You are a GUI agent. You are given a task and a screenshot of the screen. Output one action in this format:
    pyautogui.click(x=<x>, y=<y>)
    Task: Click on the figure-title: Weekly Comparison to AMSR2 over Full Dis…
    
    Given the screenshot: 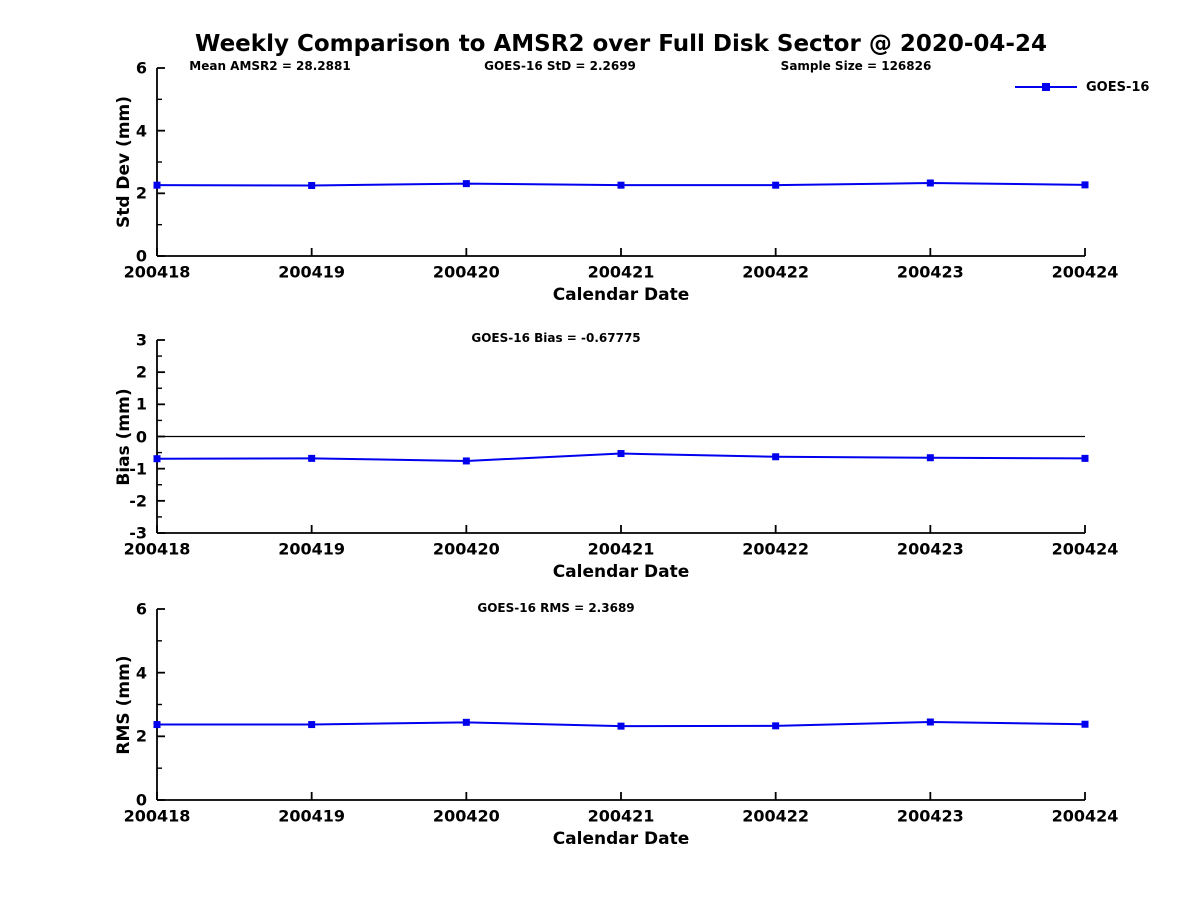 What is the action you would take?
    pyautogui.click(x=621, y=44)
    